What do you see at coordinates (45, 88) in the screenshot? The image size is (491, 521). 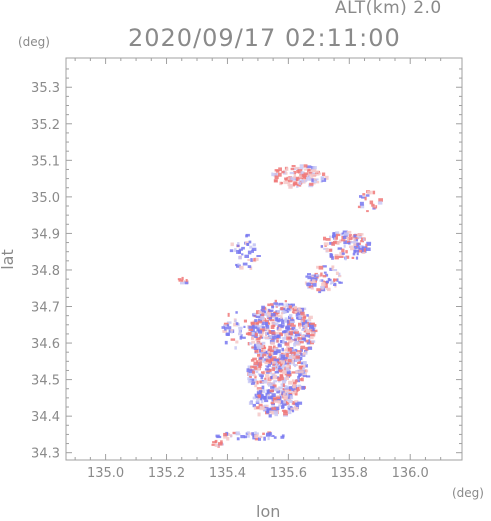 I see `y-tick-label: 35.3` at bounding box center [45, 88].